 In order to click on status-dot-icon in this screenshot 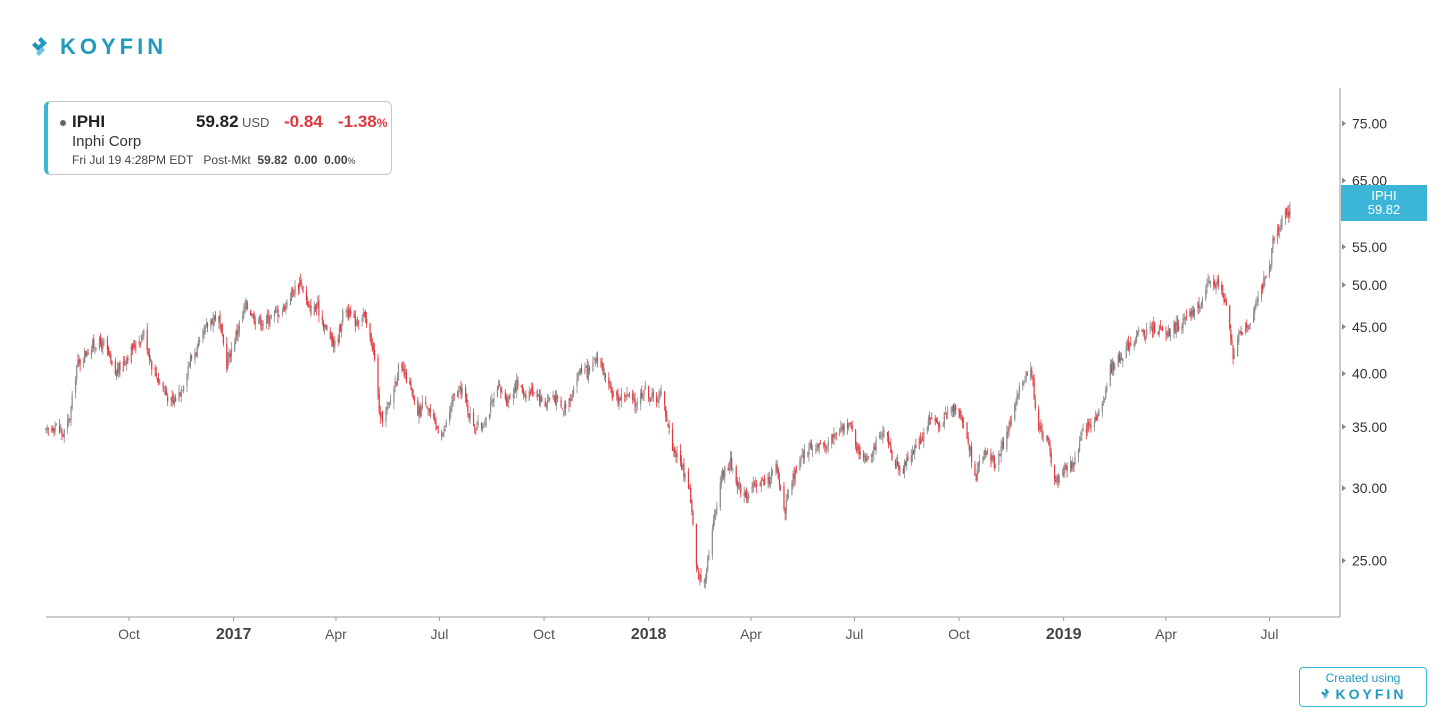, I will do `click(63, 123)`.